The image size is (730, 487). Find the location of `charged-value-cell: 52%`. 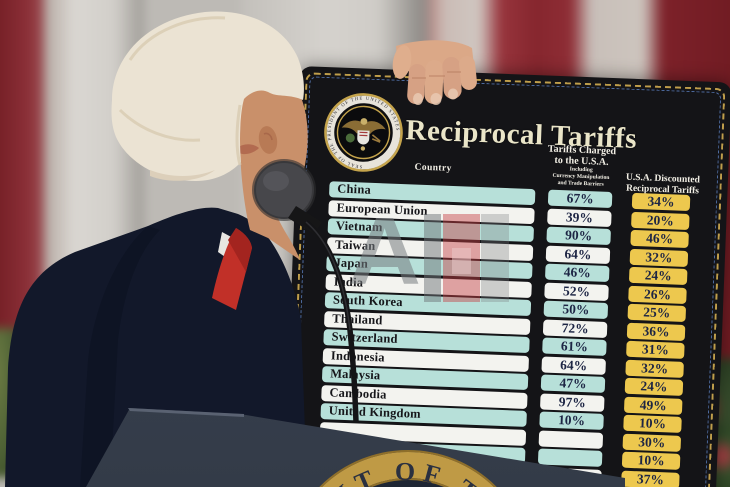

charged-value-cell: 52% is located at coordinates (576, 291).